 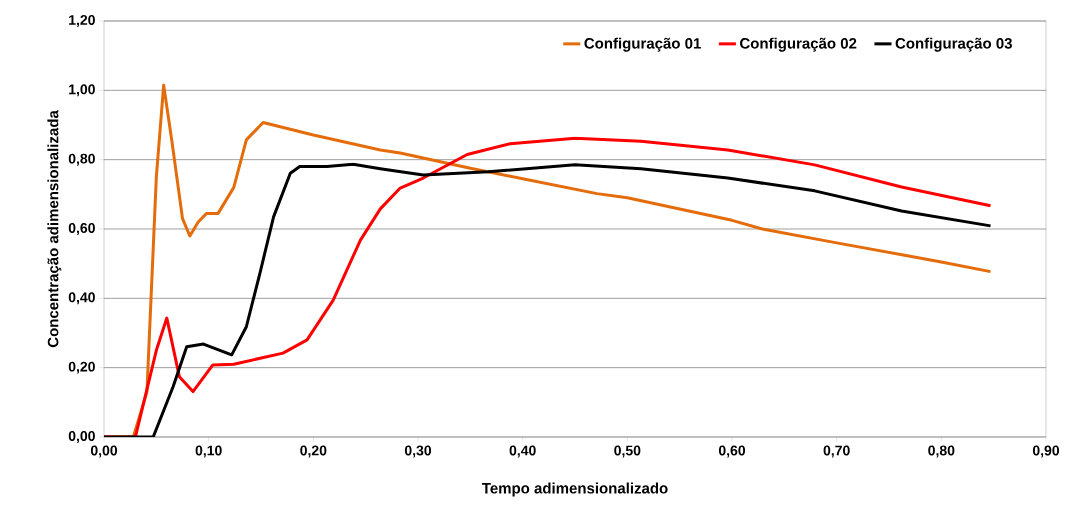 What do you see at coordinates (732, 451) in the screenshot?
I see `x-tick-label: 0,60` at bounding box center [732, 451].